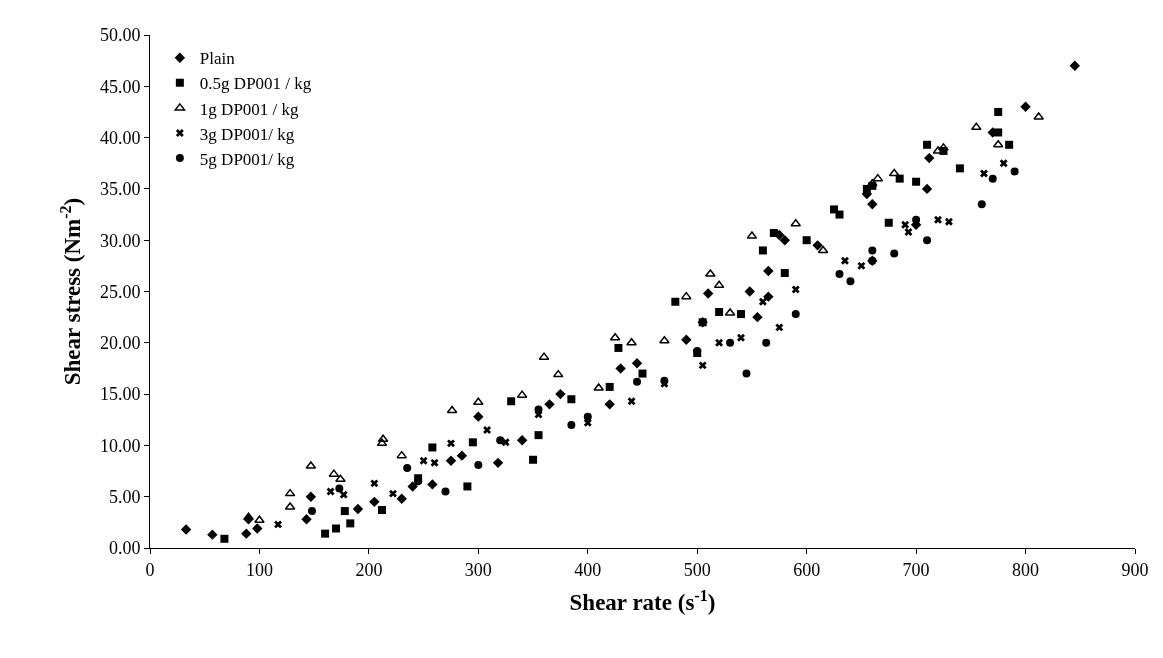 The height and width of the screenshot is (658, 1163). I want to click on y-tick-label: 25.00, so click(120, 291).